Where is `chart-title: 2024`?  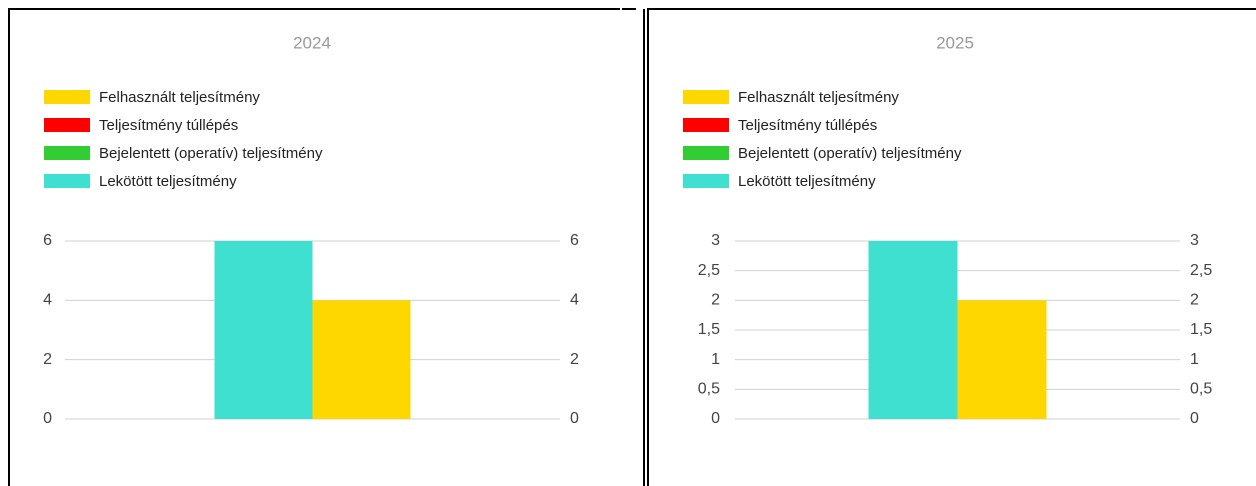
chart-title: 2024 is located at coordinates (312, 42).